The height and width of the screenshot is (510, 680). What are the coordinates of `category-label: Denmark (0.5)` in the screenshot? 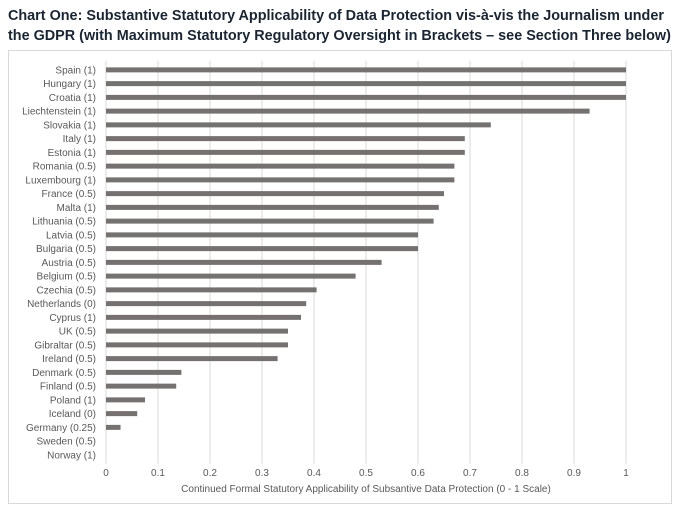 It's located at (64, 373).